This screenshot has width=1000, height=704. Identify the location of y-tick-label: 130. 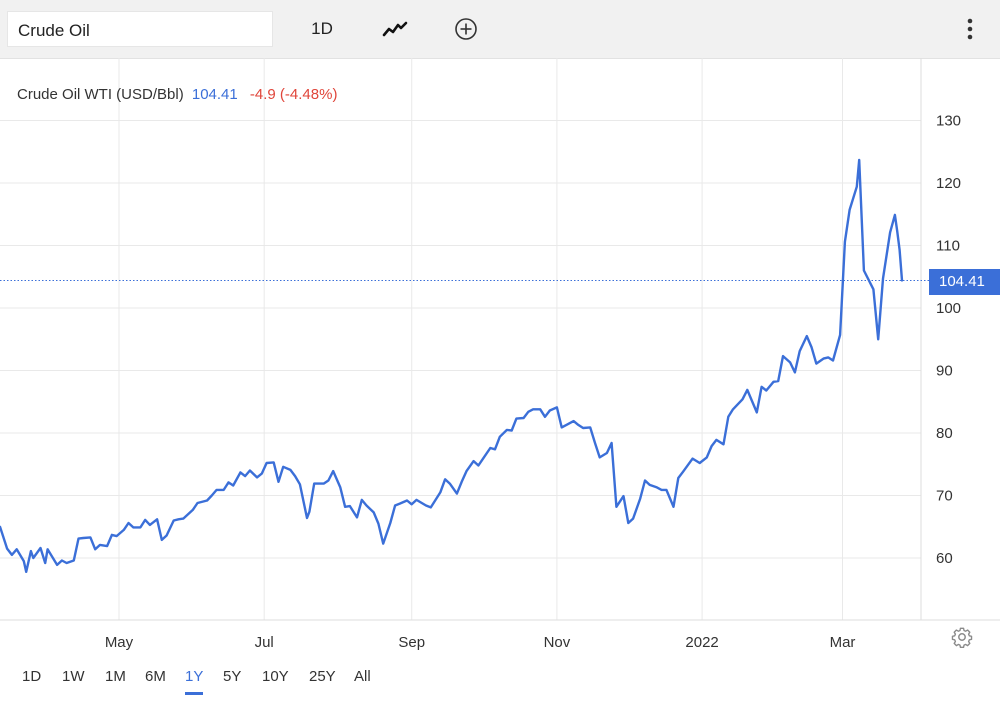
(948, 121).